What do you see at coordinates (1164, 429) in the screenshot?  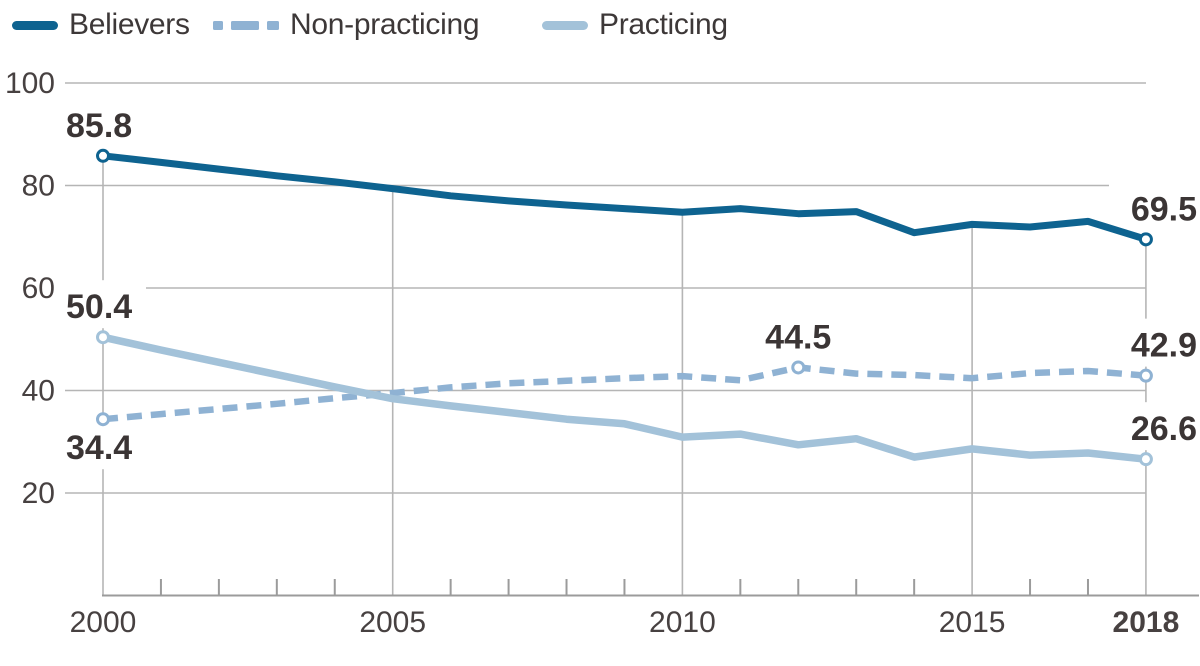 I see `data-label-26.6: 26.6` at bounding box center [1164, 429].